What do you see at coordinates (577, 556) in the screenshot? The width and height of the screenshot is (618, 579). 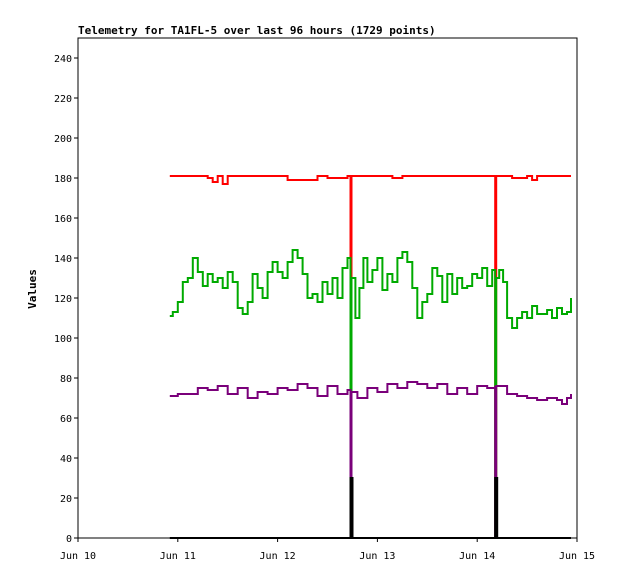 I see `x-tick-label: Jun 15` at bounding box center [577, 556].